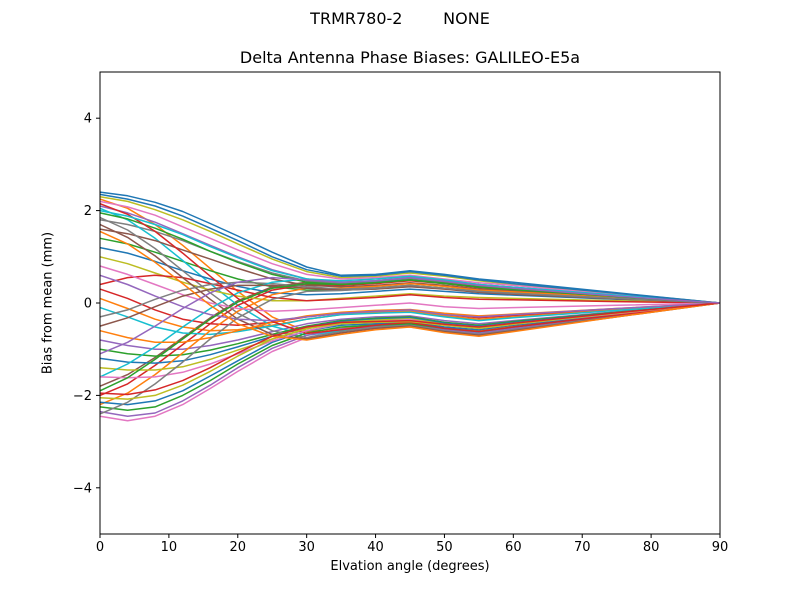  Describe the element at coordinates (720, 547) in the screenshot. I see `x-tick-label: 90` at that location.